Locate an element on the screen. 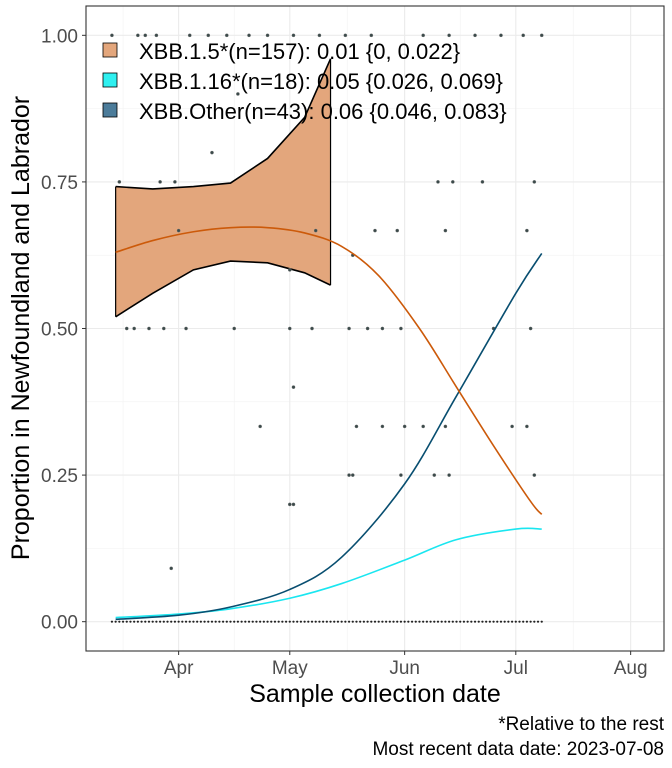 The width and height of the screenshot is (672, 768). ci-upper-line is located at coordinates (223, 124).